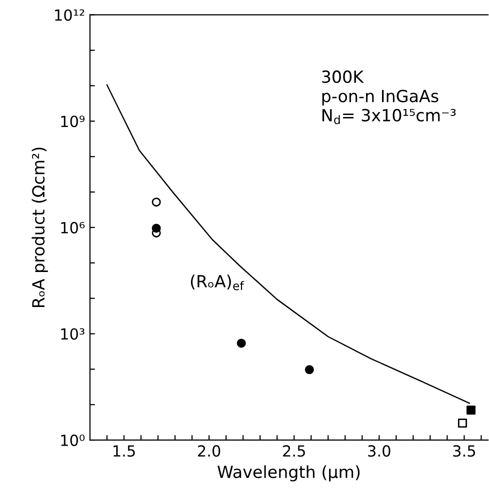 This screenshot has height=495, width=489. I want to click on x-axis-title: Wavelength (μm), so click(289, 473).